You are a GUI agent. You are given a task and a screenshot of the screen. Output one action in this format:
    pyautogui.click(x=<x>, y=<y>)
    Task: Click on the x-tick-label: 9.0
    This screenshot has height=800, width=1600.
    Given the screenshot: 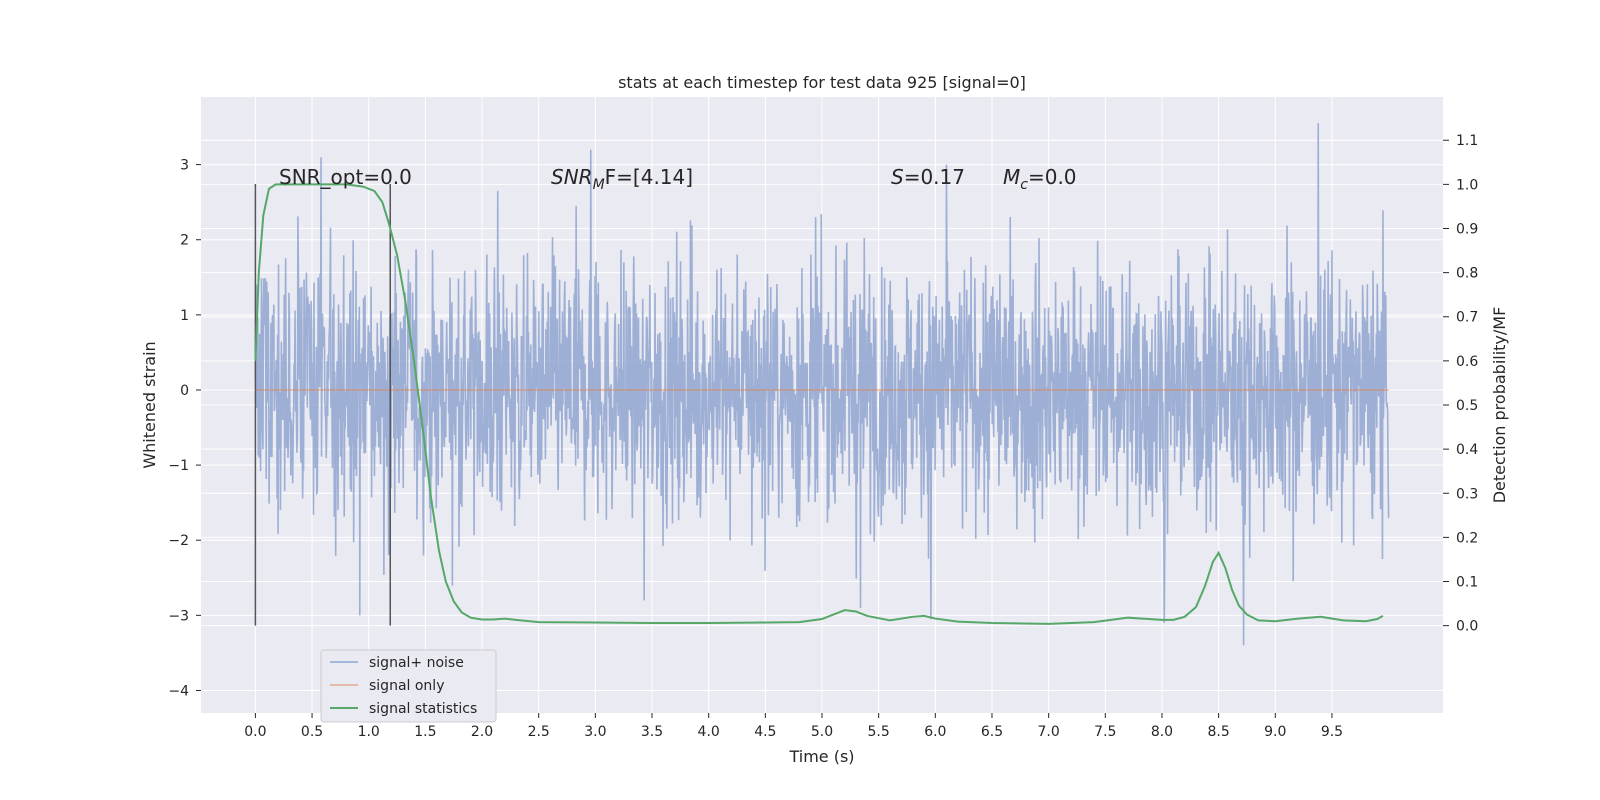 What is the action you would take?
    pyautogui.click(x=1275, y=732)
    